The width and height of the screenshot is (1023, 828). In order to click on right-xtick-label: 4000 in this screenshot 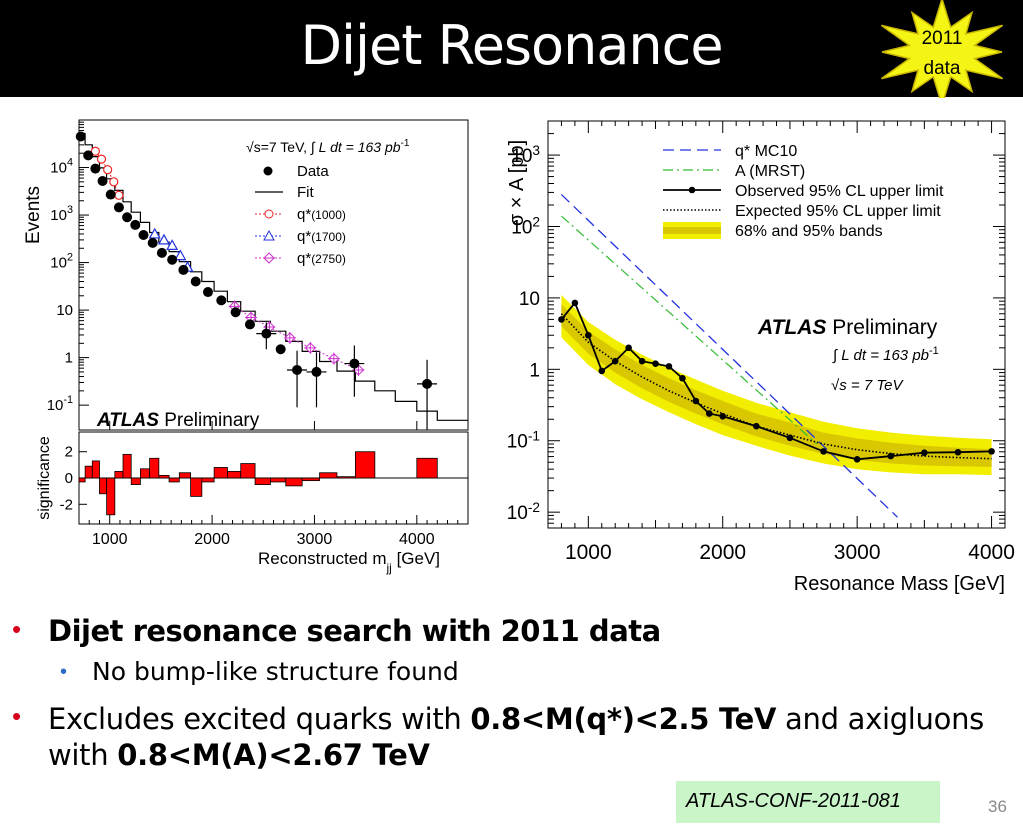, I will do `click(991, 552)`.